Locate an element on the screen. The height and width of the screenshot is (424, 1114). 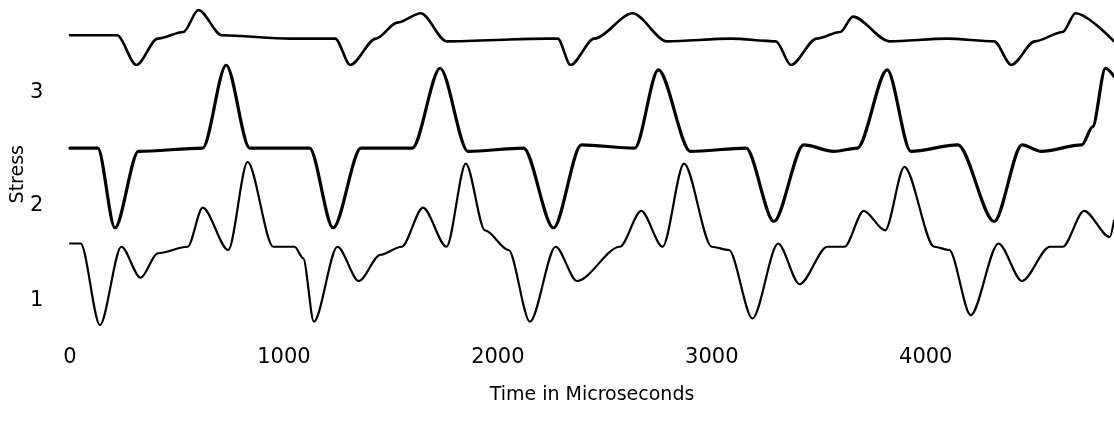
text: 1 is located at coordinates (37, 299).